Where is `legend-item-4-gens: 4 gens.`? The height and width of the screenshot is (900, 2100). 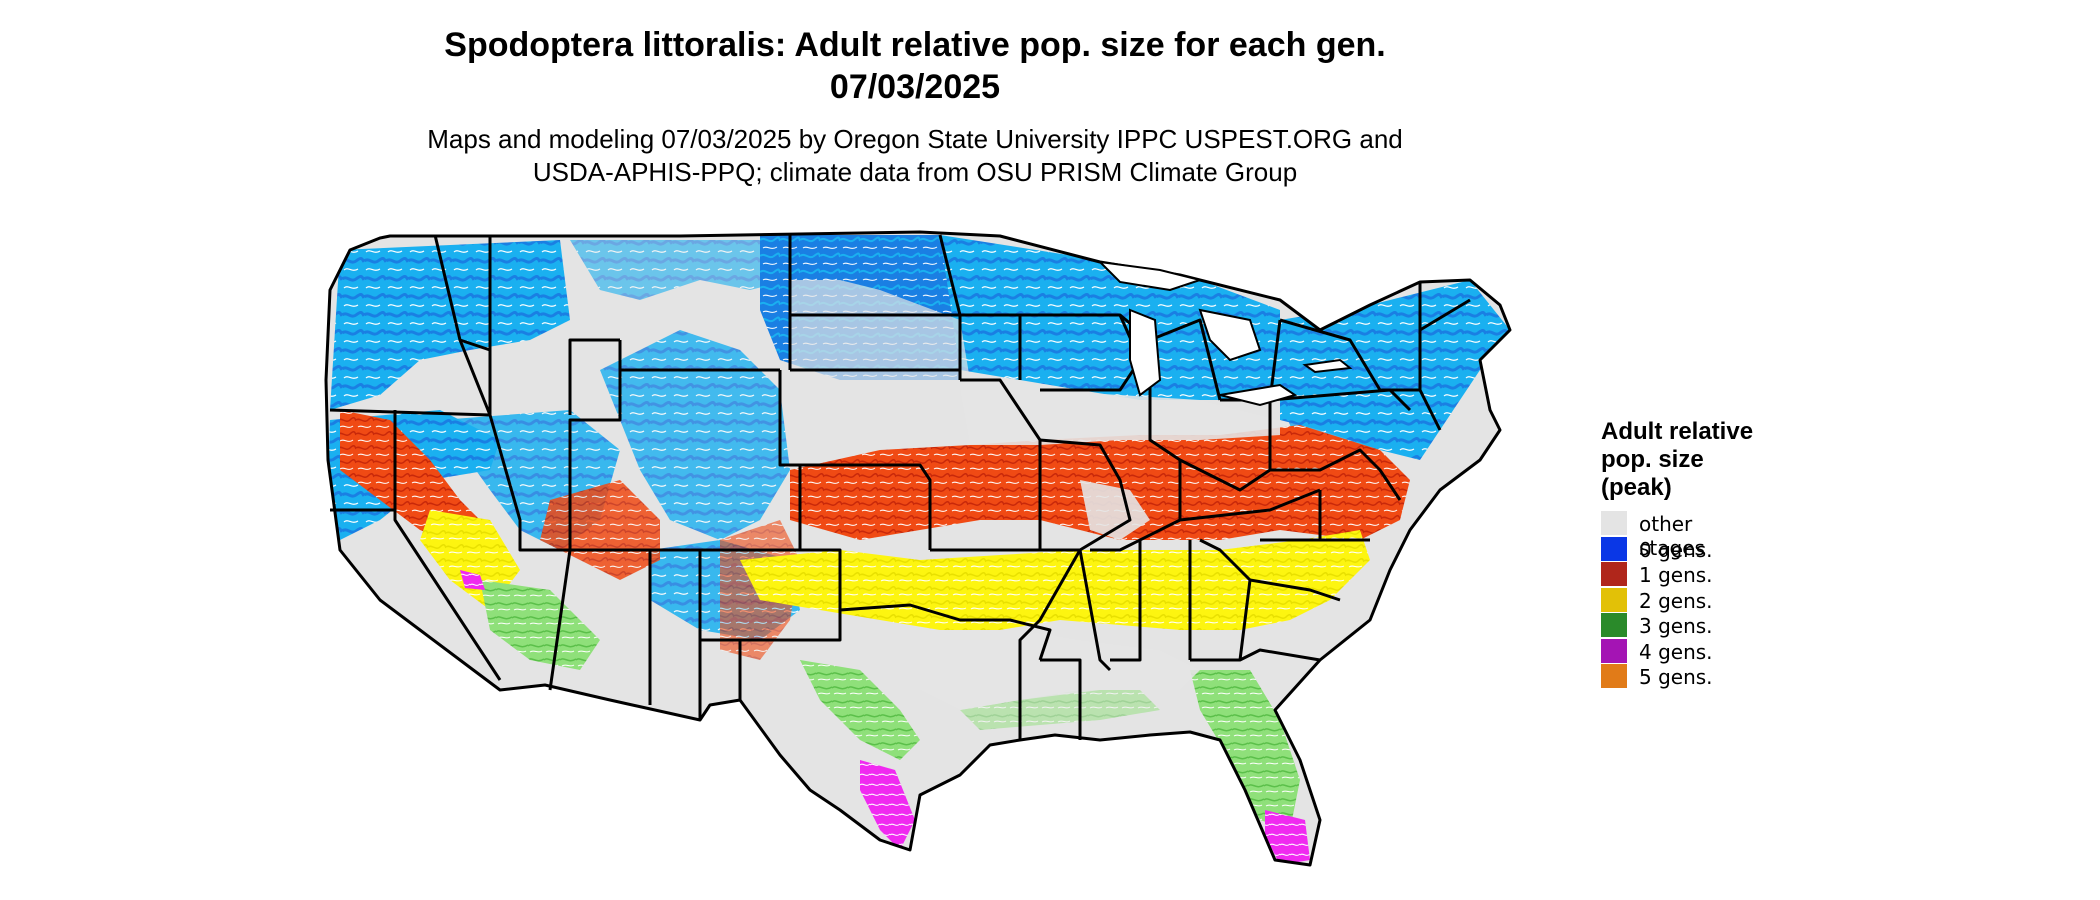
legend-item-4-gens: 4 gens. is located at coordinates (1677, 651).